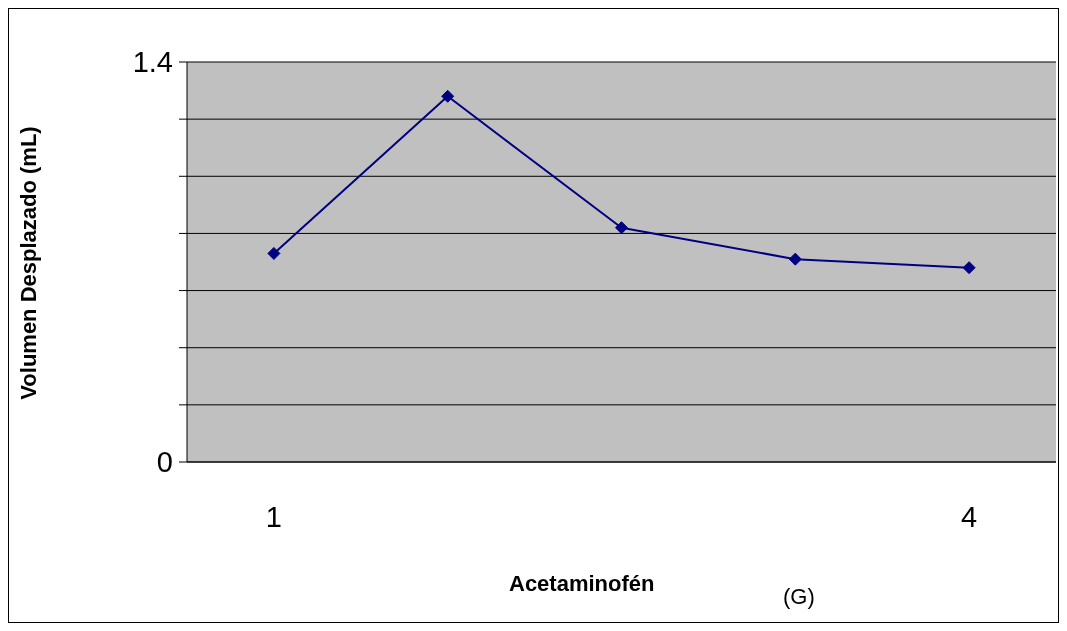 The image size is (1067, 631). Describe the element at coordinates (969, 516) in the screenshot. I see `x-tick-label: 4` at that location.